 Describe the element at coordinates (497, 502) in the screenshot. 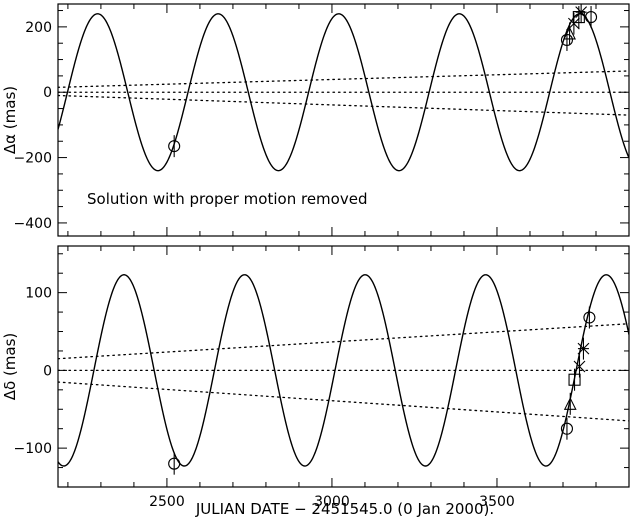

I see `x-tick-label: 3500` at that location.